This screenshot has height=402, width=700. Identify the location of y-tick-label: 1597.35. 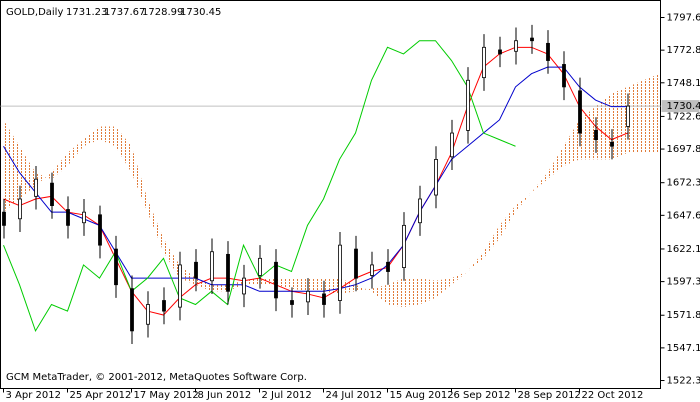
(683, 282).